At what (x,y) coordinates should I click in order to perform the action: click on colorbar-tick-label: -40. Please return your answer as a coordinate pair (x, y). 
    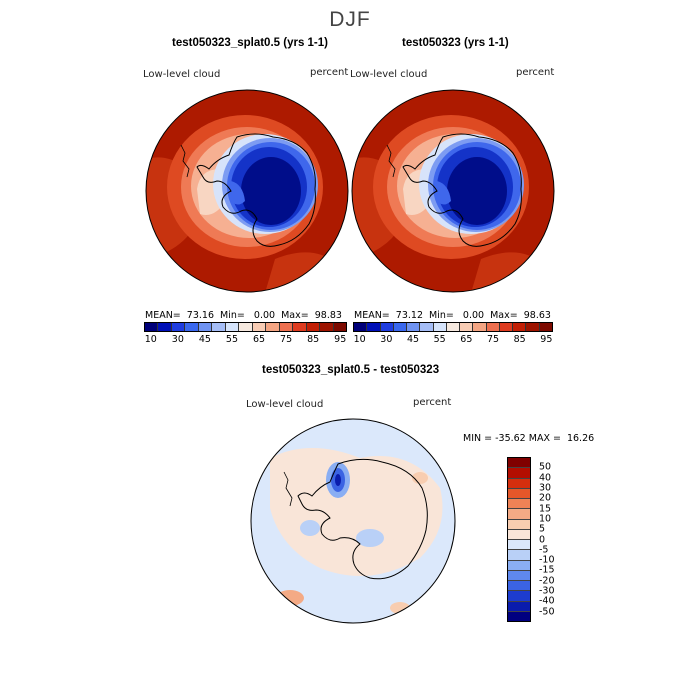
    Looking at the image, I should click on (547, 601).